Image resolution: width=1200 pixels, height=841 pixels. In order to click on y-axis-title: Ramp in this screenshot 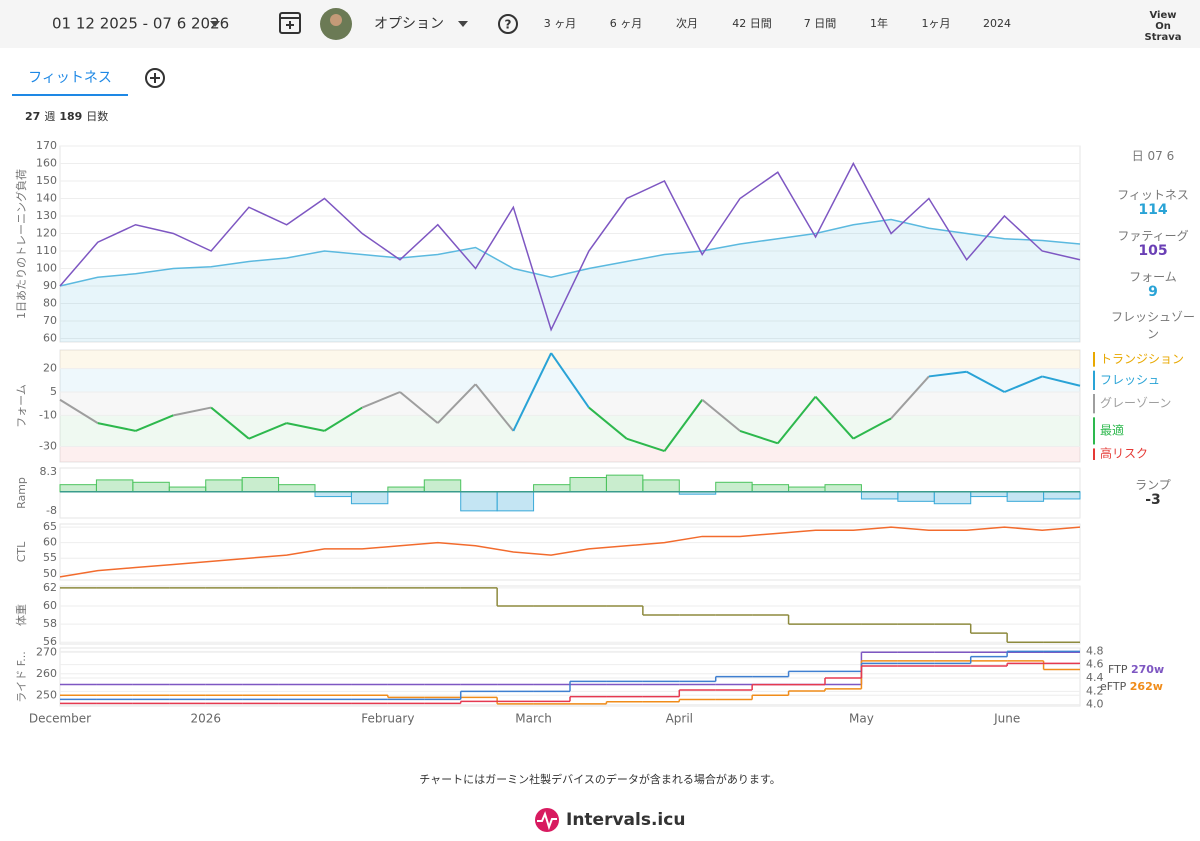, I will do `click(21, 493)`.